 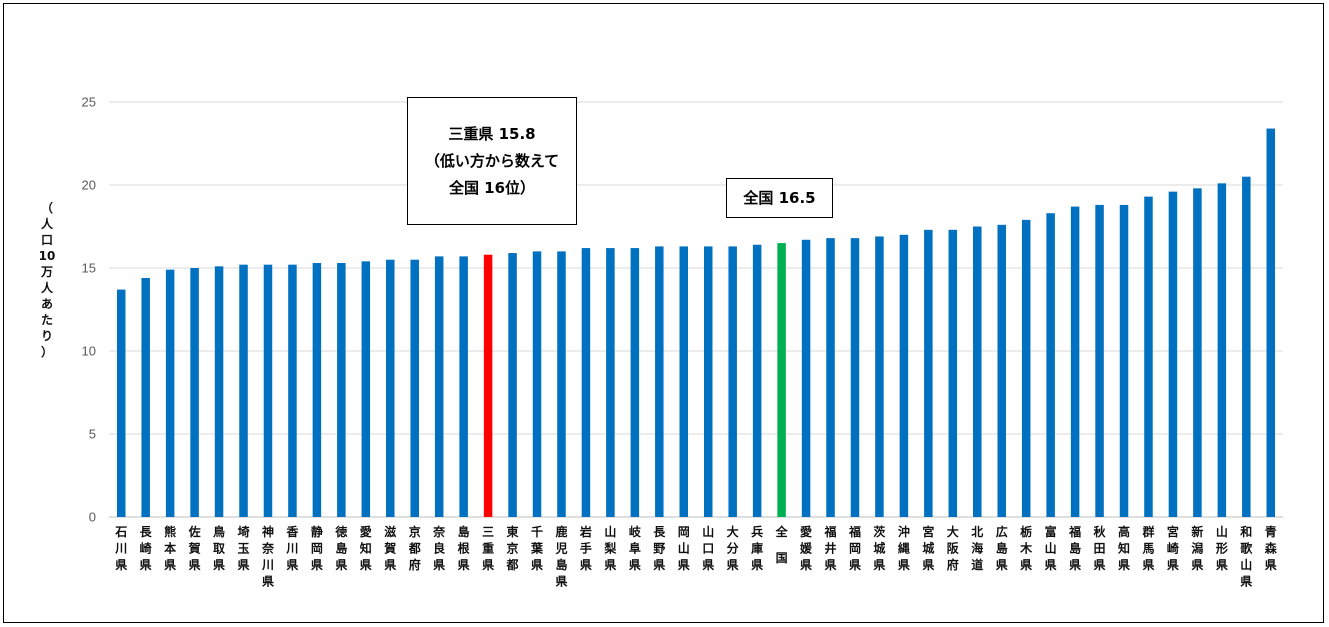 What do you see at coordinates (463, 386) in the screenshot?
I see `bar-島根県` at bounding box center [463, 386].